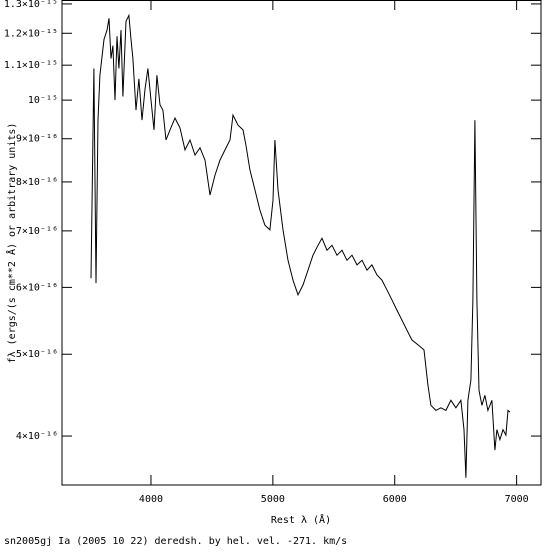  I want to click on y-tick-label: 5×10⁻¹⁶, so click(37, 354).